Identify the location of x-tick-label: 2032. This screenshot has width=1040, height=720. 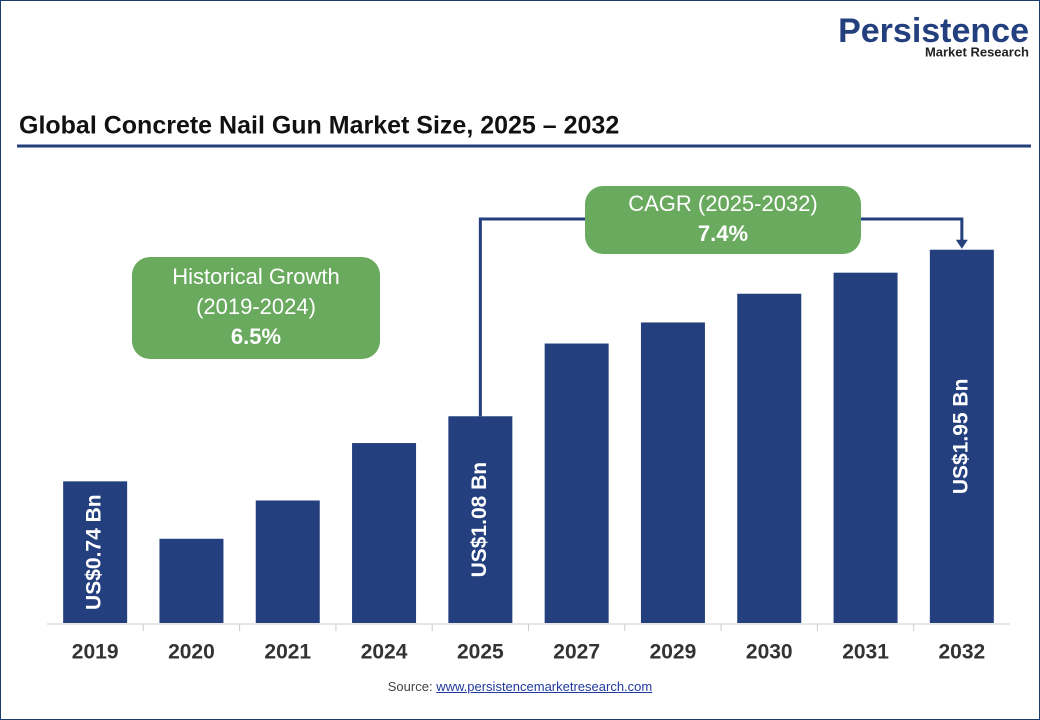
(961, 652).